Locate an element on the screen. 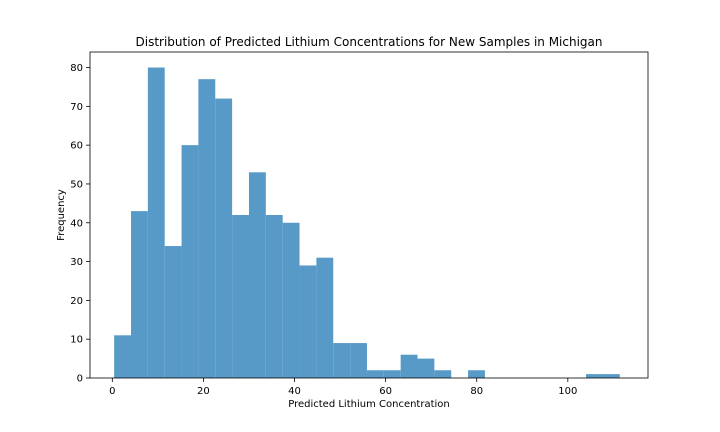  y-tick-label: 40 is located at coordinates (76, 223).